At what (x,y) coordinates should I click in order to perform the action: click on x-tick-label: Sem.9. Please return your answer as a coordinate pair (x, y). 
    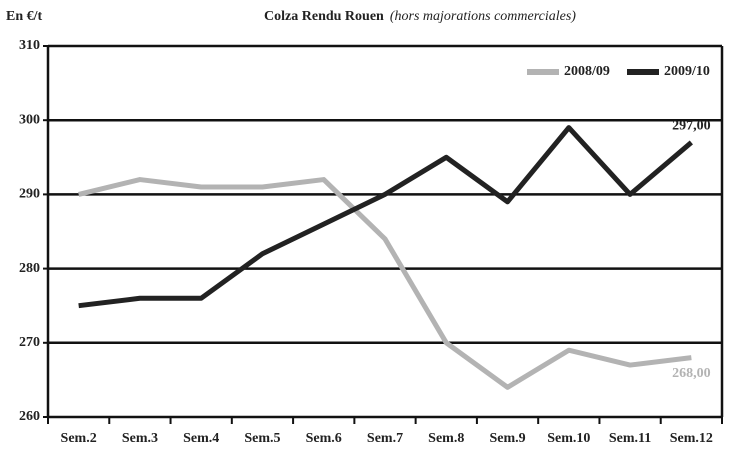
    Looking at the image, I should click on (507, 438).